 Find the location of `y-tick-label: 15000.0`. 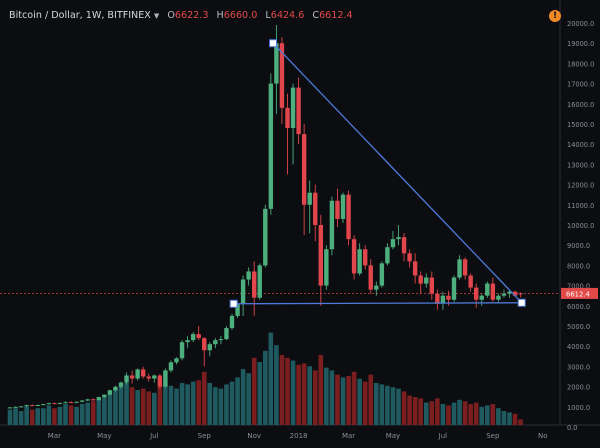

y-tick-label: 15000.0 is located at coordinates (580, 125).